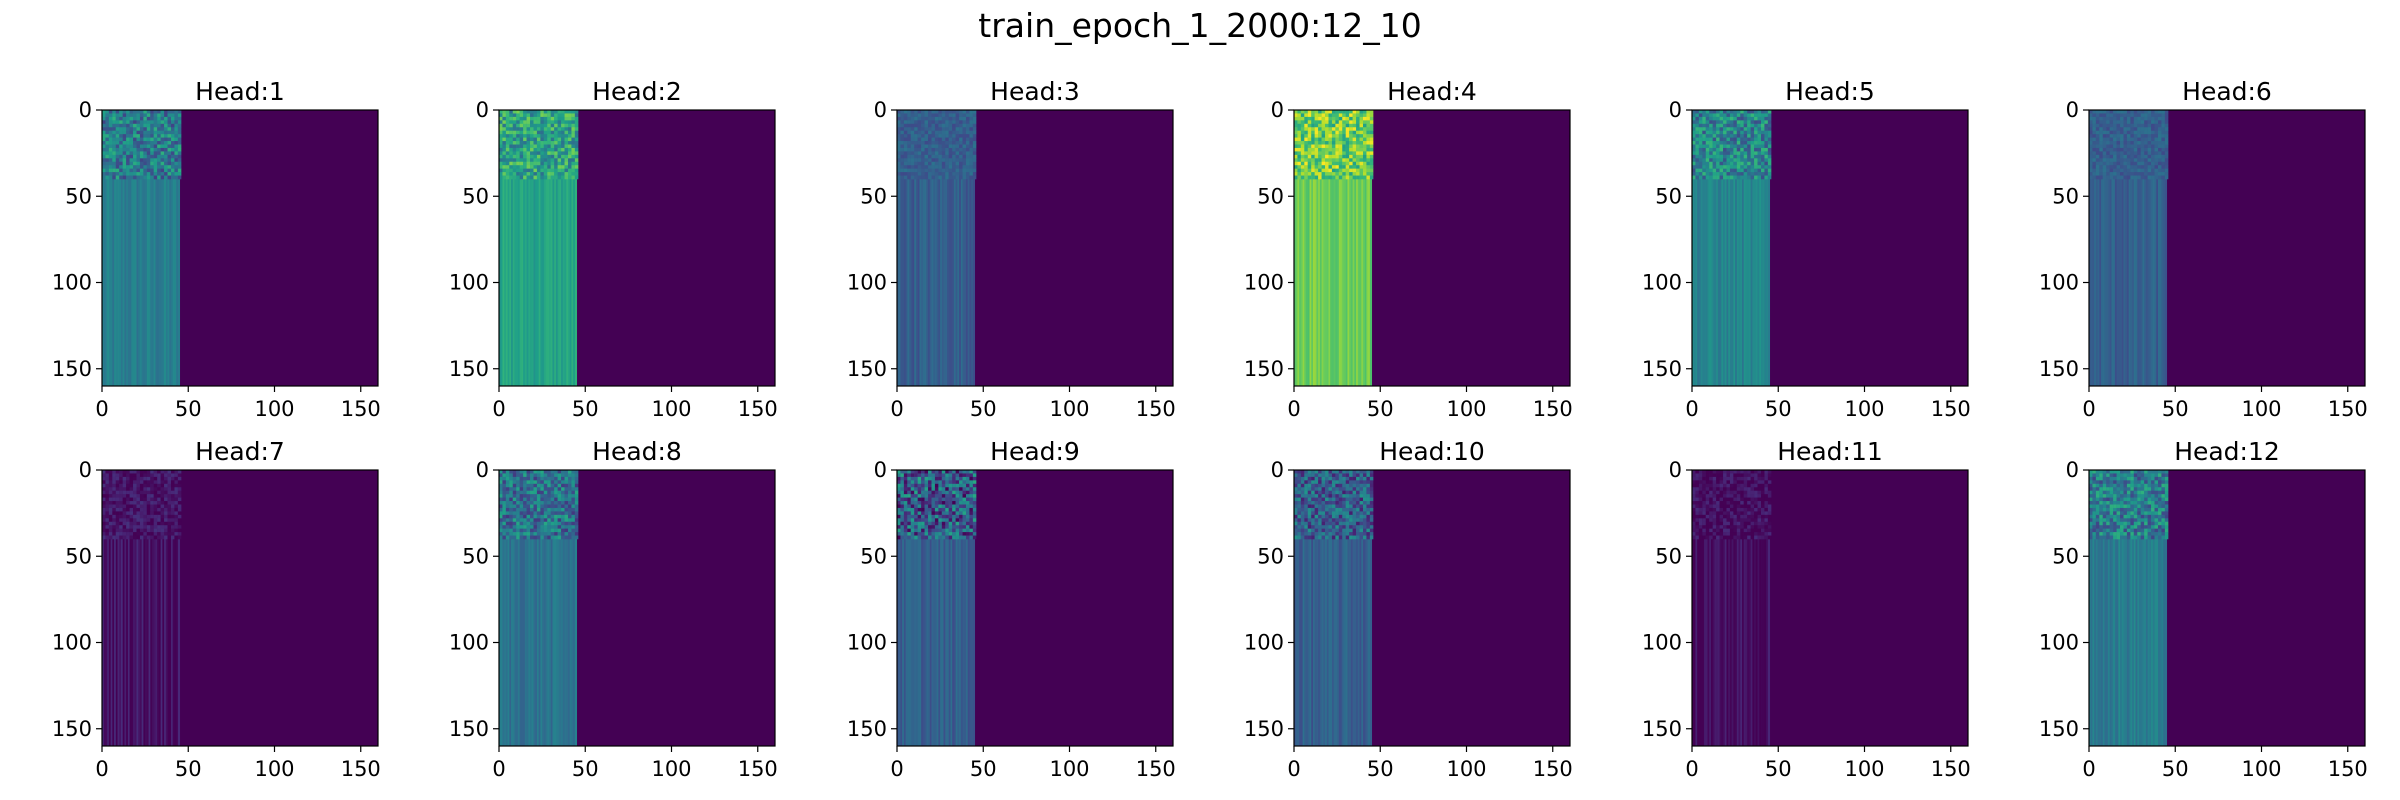 This screenshot has height=800, width=2400. I want to click on y-tick-label: 100, so click(2059, 283).